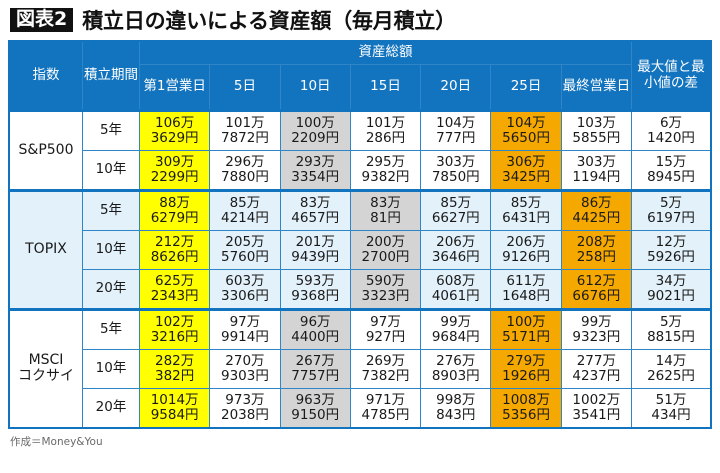 The height and width of the screenshot is (473, 720). What do you see at coordinates (526, 130) in the screenshot?
I see `value-cell: 104万 5650円` at bounding box center [526, 130].